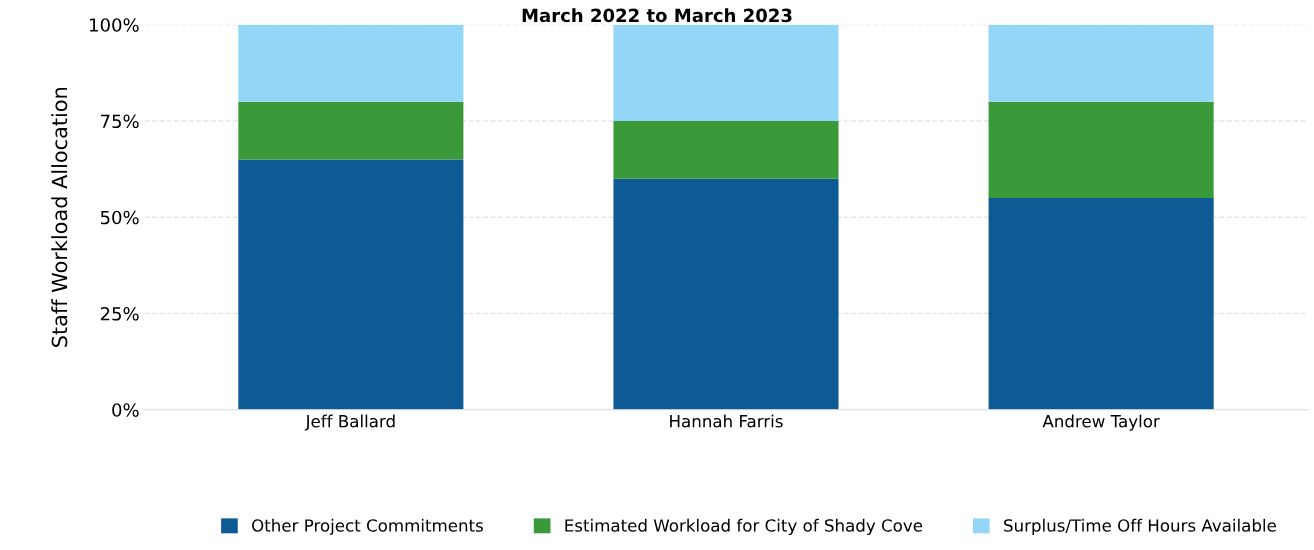 This screenshot has width=1314, height=550. I want to click on y-tick-label: 25%, so click(119, 313).